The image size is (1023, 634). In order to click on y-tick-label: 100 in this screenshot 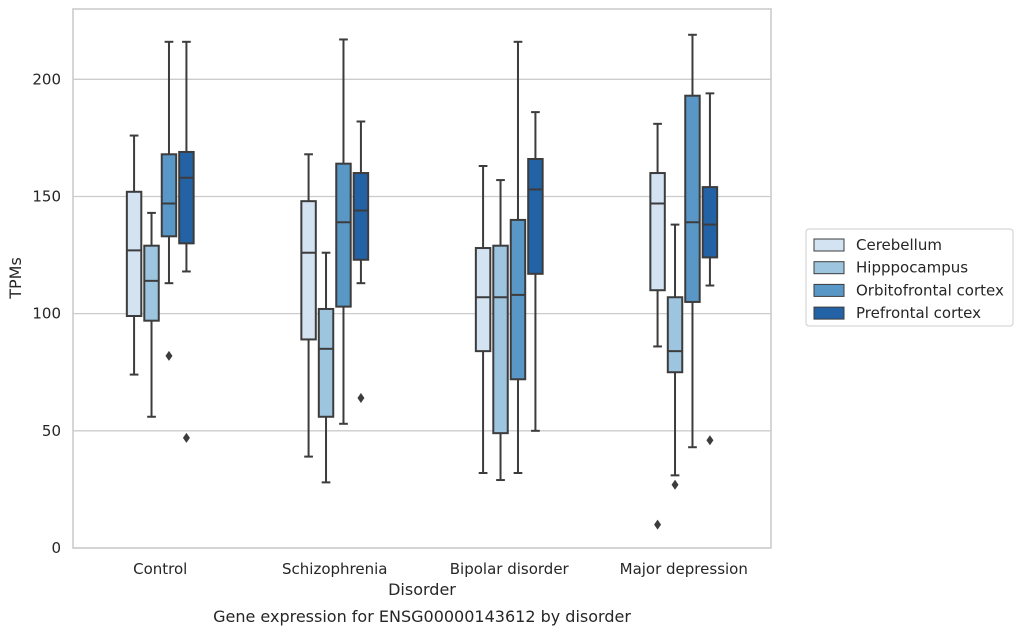, I will do `click(46, 314)`.